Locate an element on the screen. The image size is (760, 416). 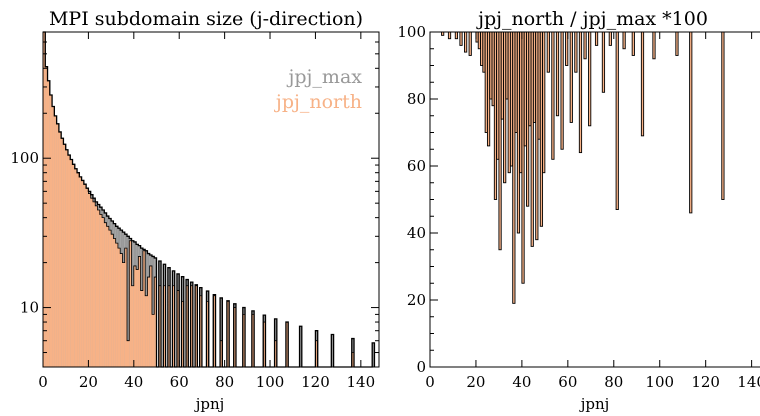
legend-entry-jpj-max: jpj_max is located at coordinates (324, 77).